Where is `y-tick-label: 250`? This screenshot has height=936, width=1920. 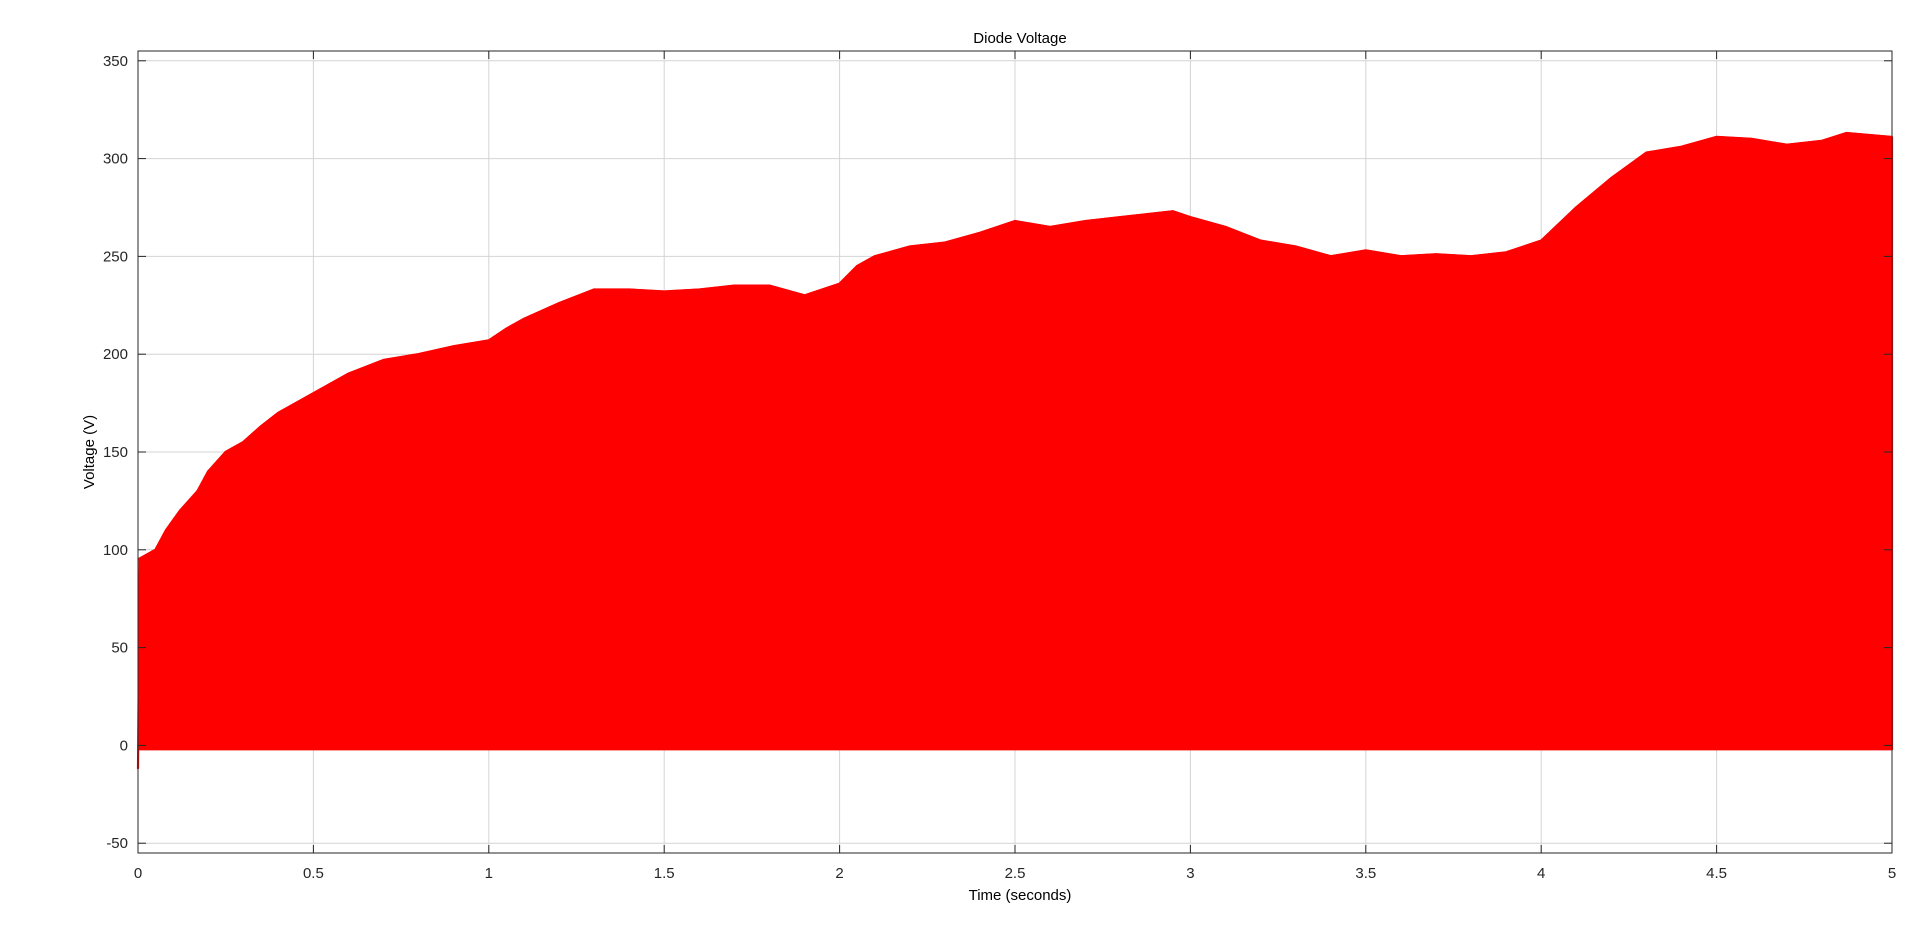
y-tick-label: 250 is located at coordinates (115, 256).